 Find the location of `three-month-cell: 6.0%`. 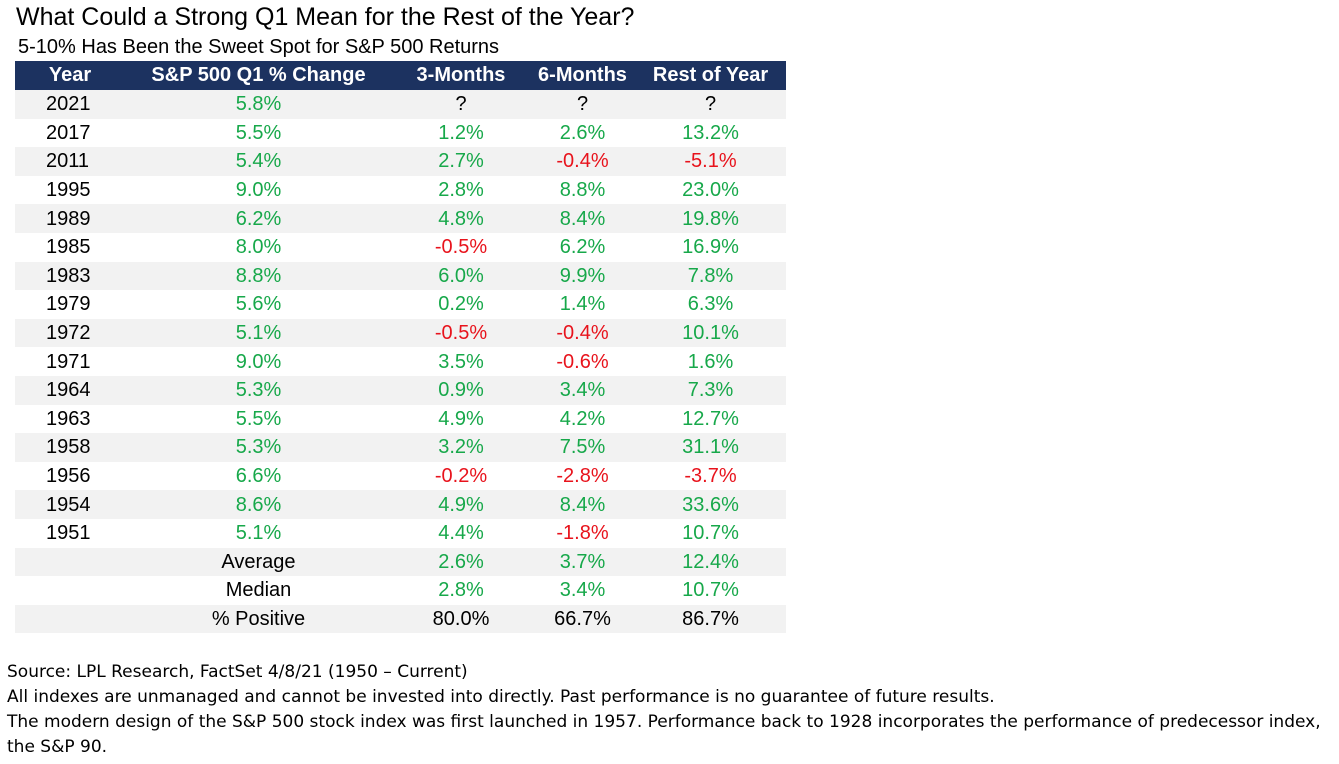

three-month-cell: 6.0% is located at coordinates (461, 276).